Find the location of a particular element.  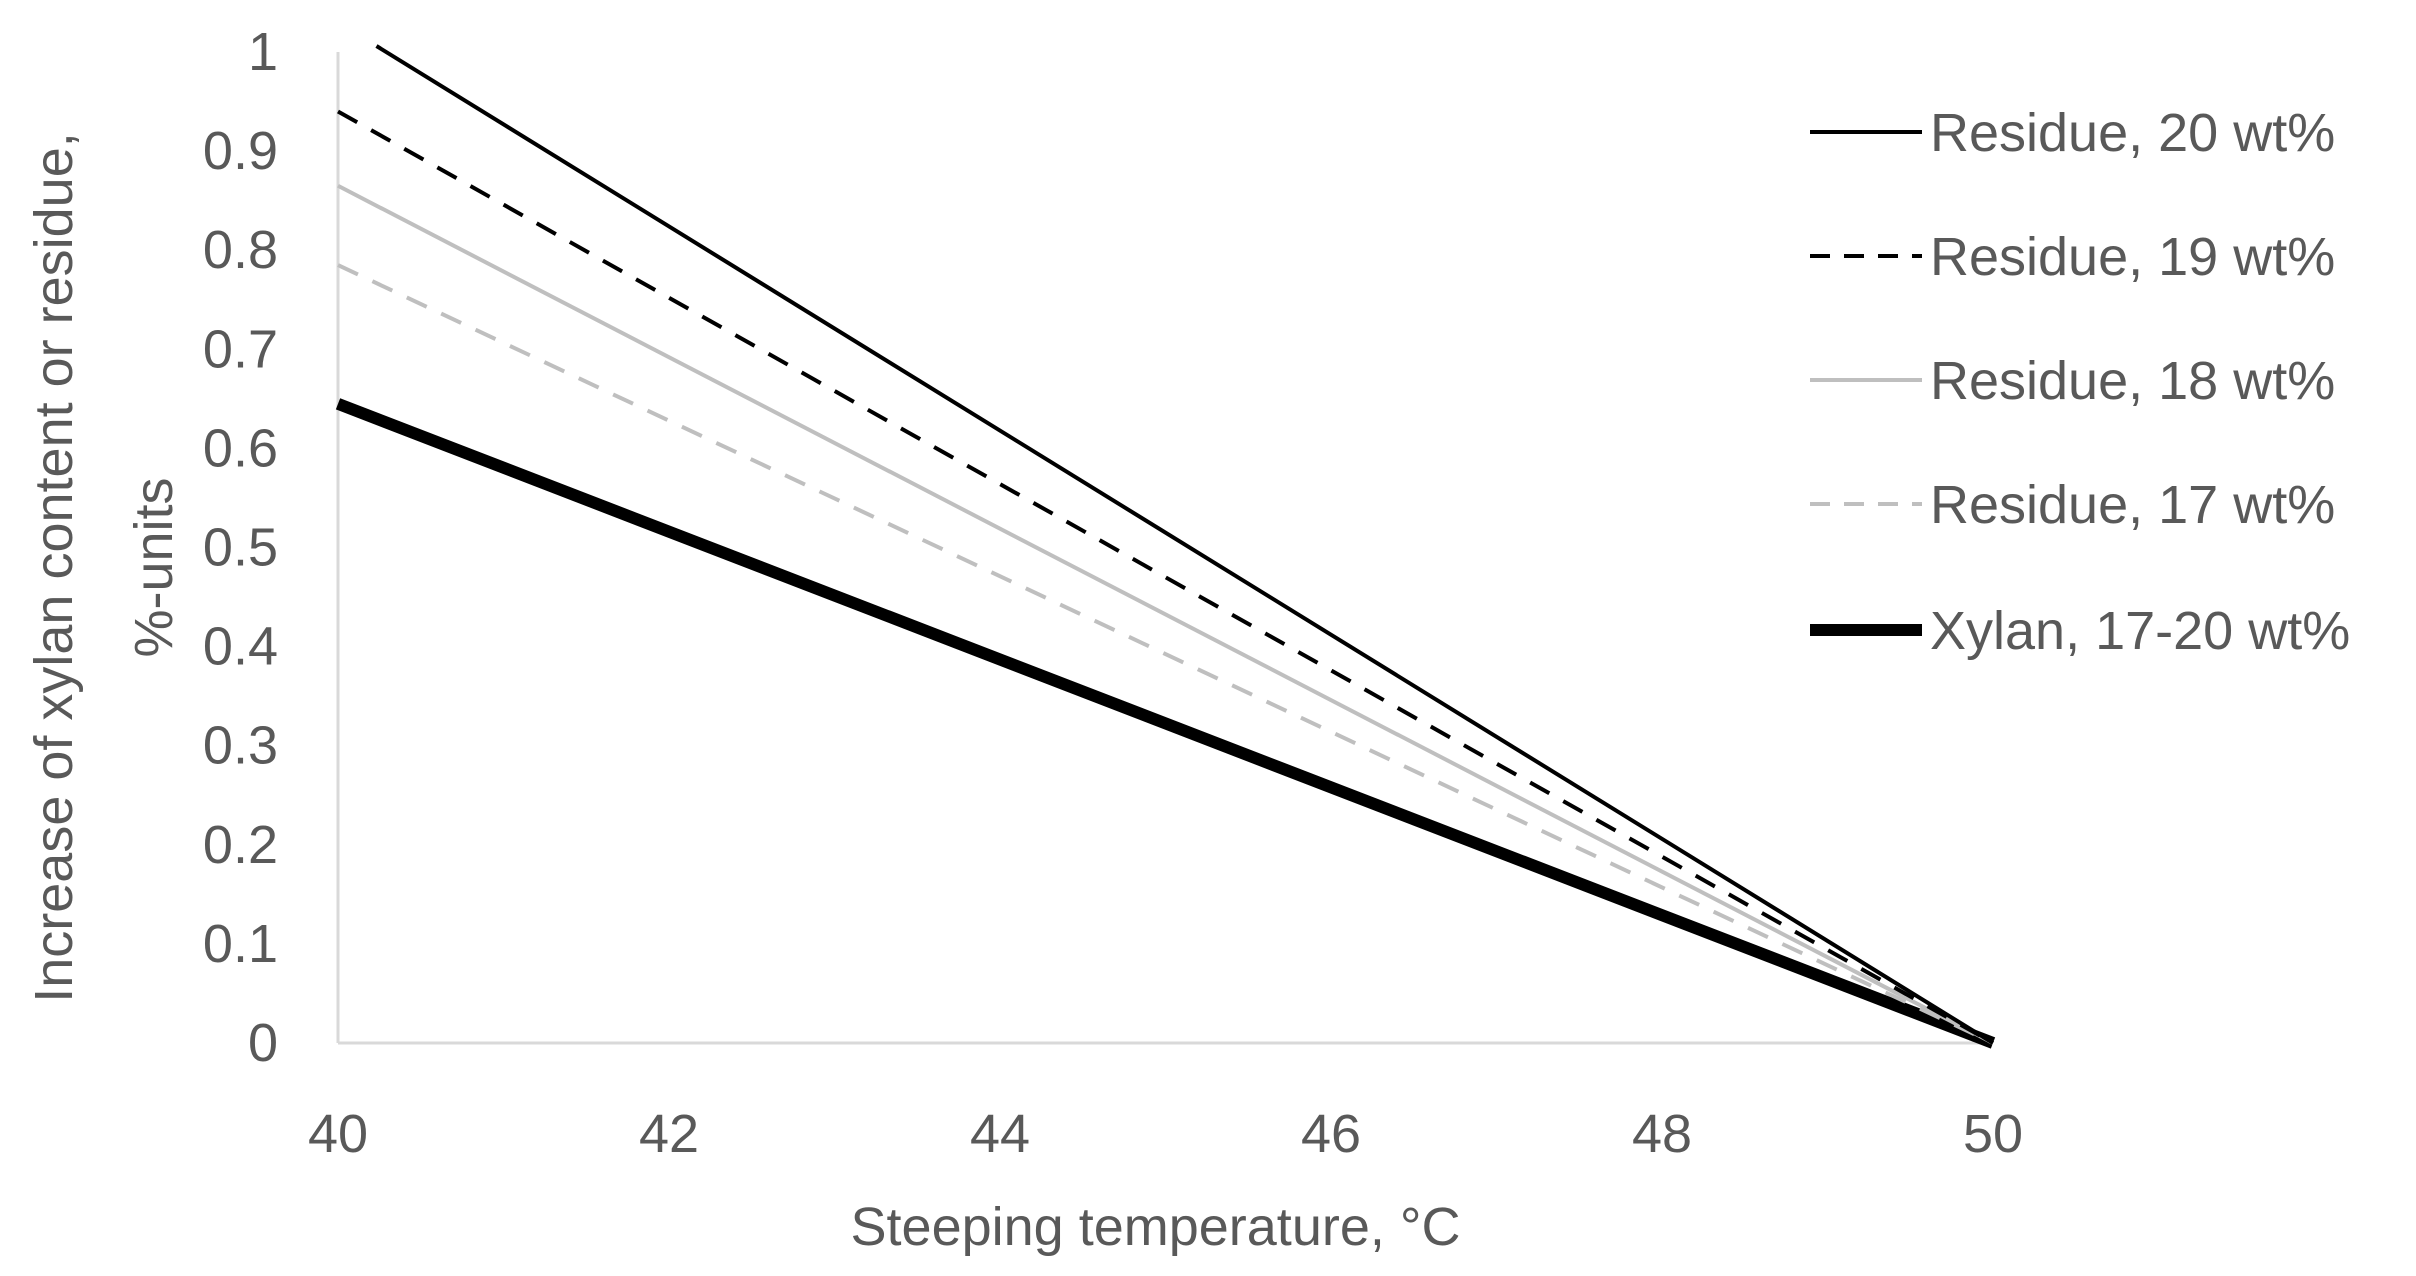

legend-item: Residue, 20 wt% is located at coordinates (2072, 133).